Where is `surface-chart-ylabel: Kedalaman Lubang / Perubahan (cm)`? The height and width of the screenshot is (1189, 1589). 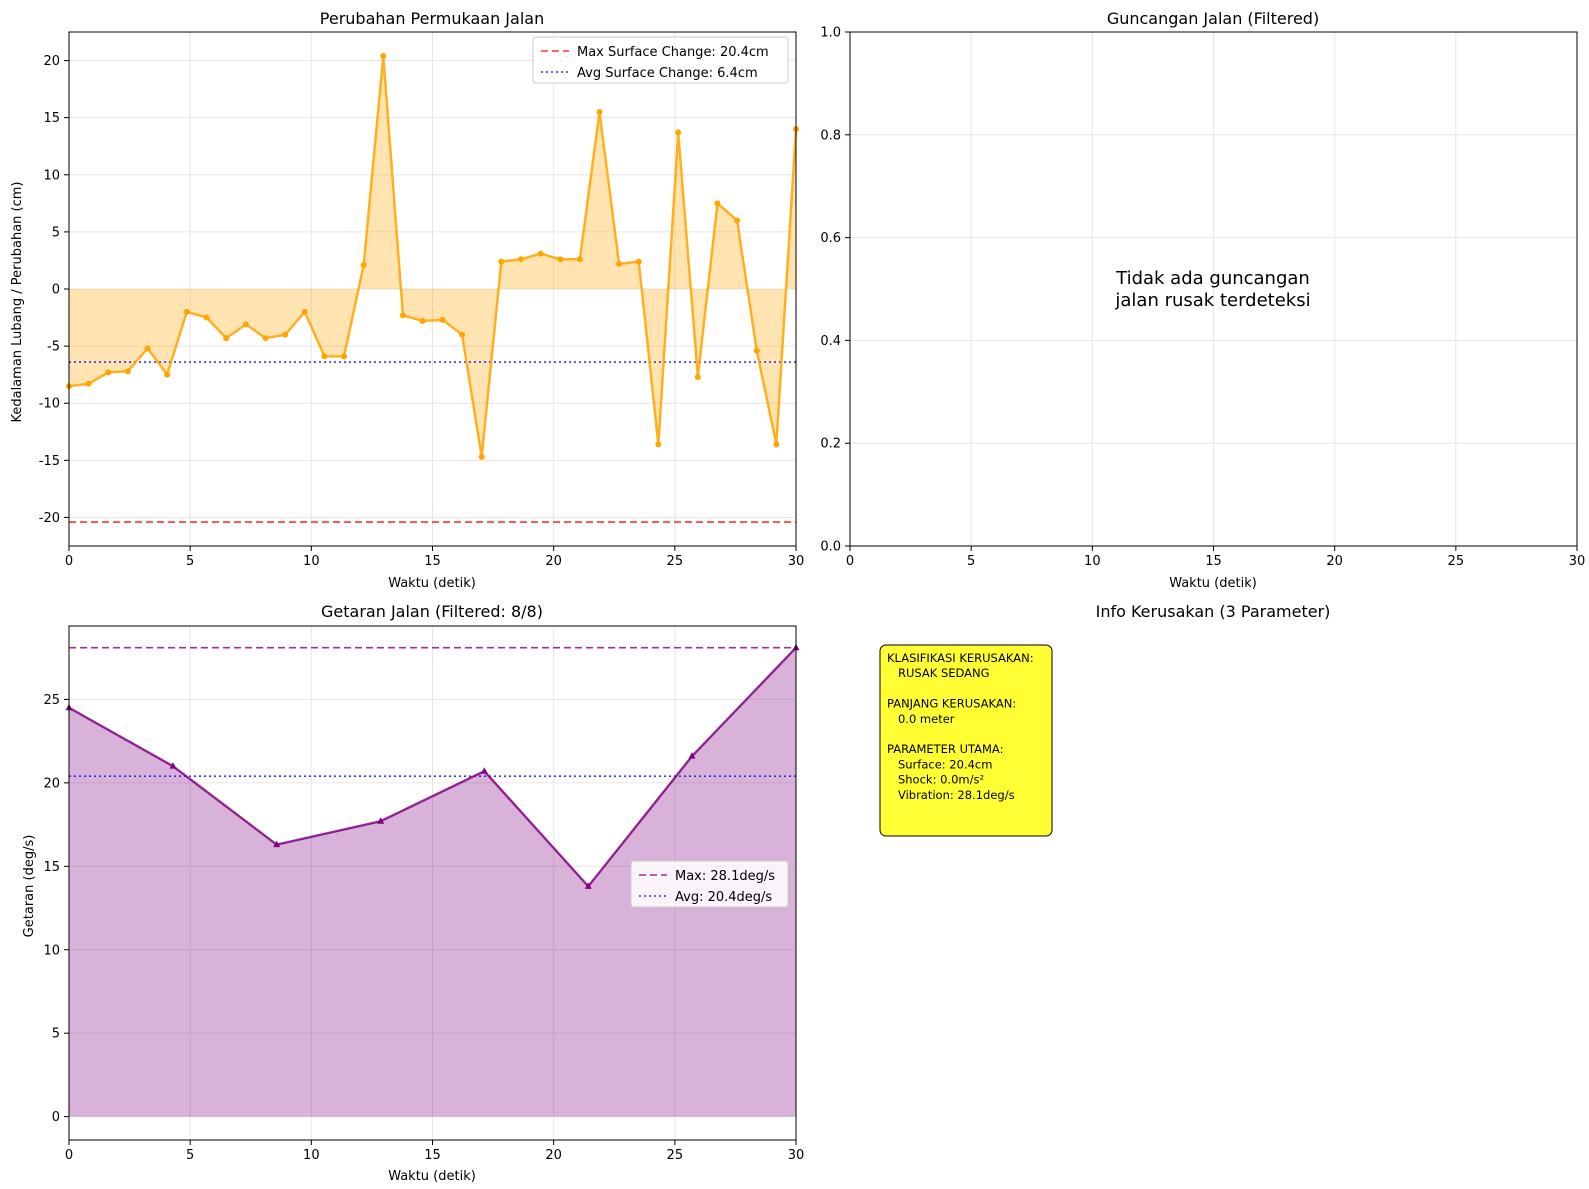
surface-chart-ylabel: Kedalaman Lubang / Perubahan (cm) is located at coordinates (17, 302).